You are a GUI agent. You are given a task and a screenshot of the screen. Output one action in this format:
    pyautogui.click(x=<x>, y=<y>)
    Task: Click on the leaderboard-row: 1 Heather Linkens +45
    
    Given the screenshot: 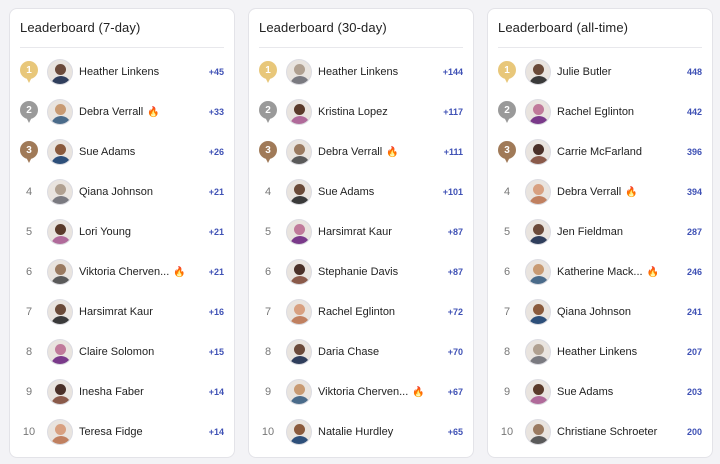 What is the action you would take?
    pyautogui.click(x=122, y=72)
    